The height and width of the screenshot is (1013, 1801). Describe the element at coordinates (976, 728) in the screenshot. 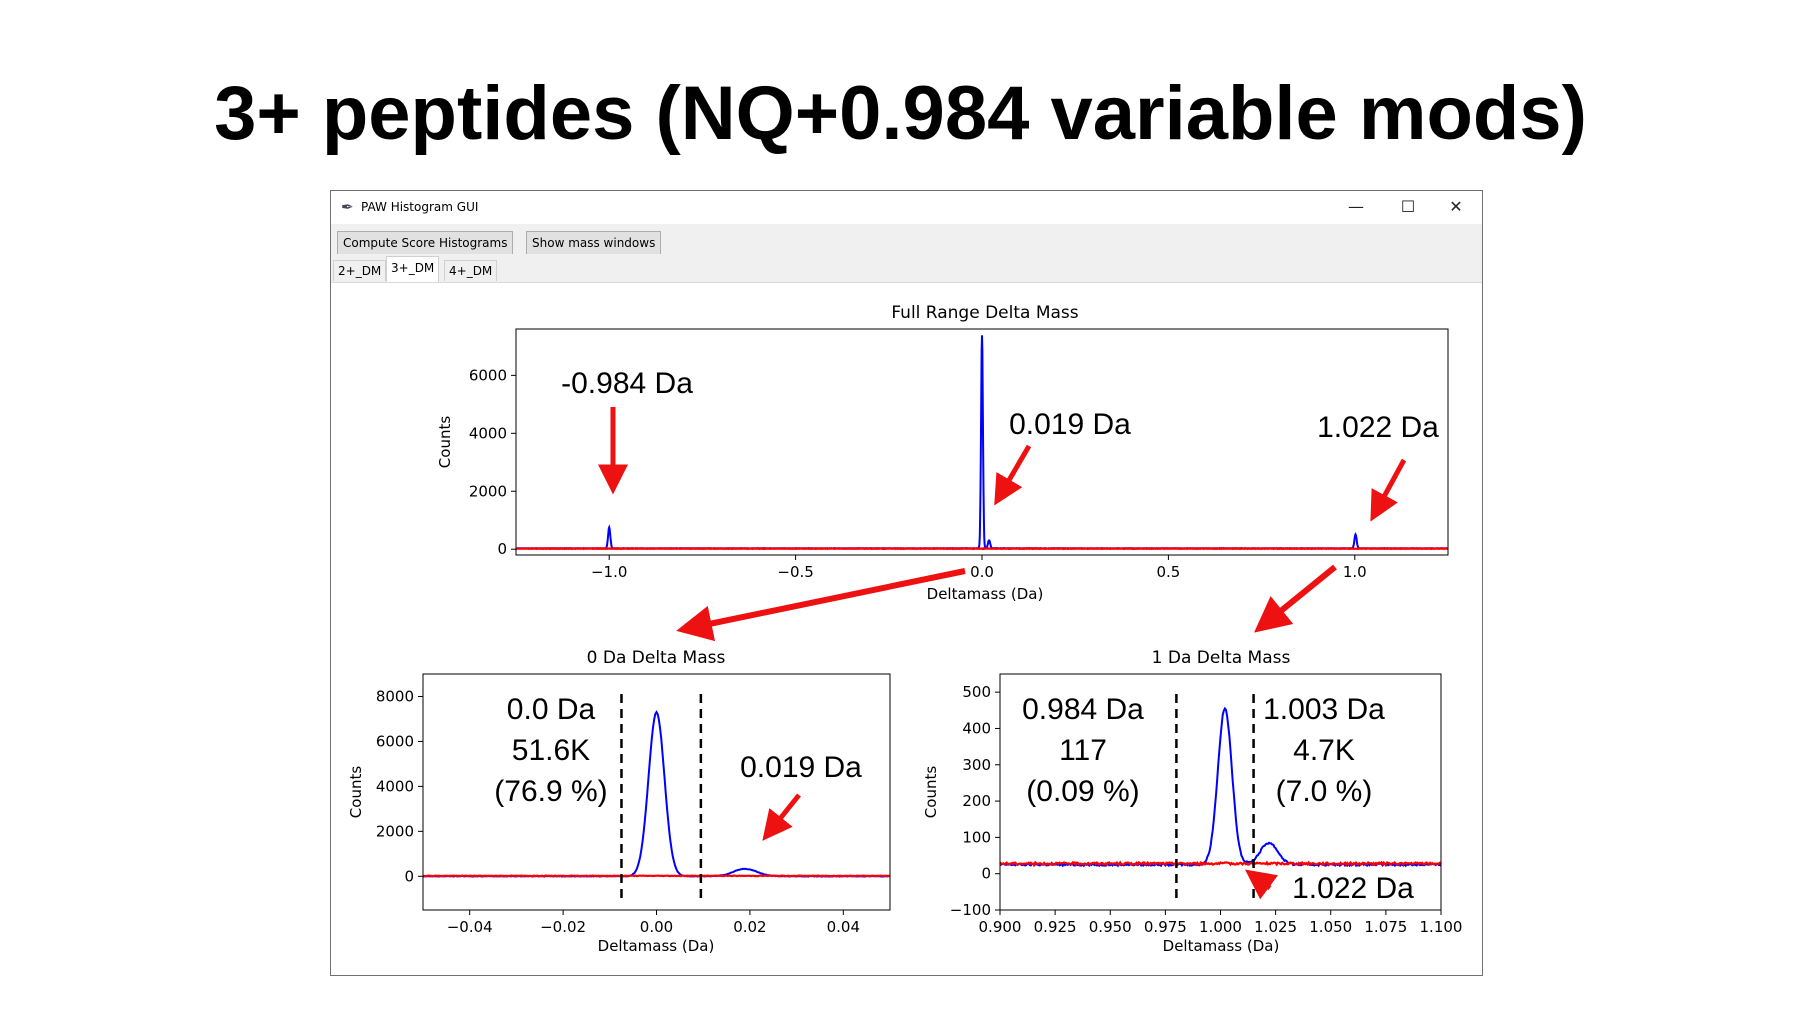

I see `y-tick-label: 400` at that location.